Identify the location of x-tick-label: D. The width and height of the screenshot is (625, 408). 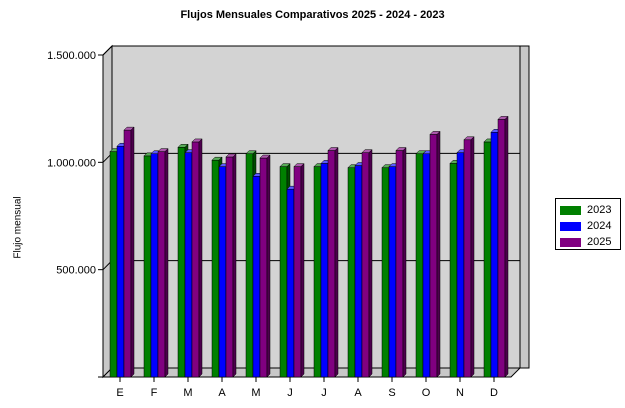
(494, 393).